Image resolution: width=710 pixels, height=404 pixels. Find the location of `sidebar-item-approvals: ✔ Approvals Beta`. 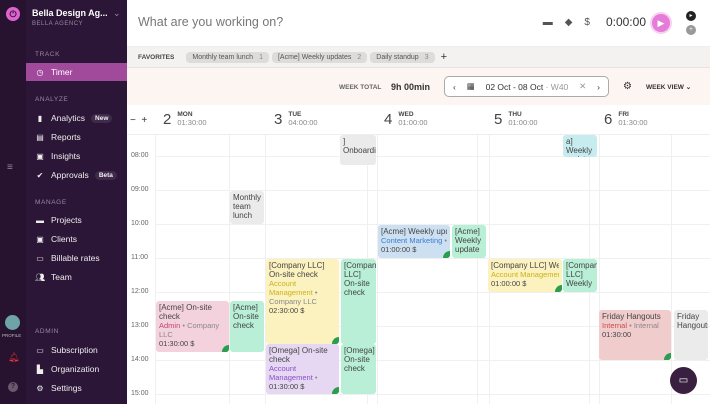

sidebar-item-approvals: ✔ Approvals Beta is located at coordinates (76, 175).